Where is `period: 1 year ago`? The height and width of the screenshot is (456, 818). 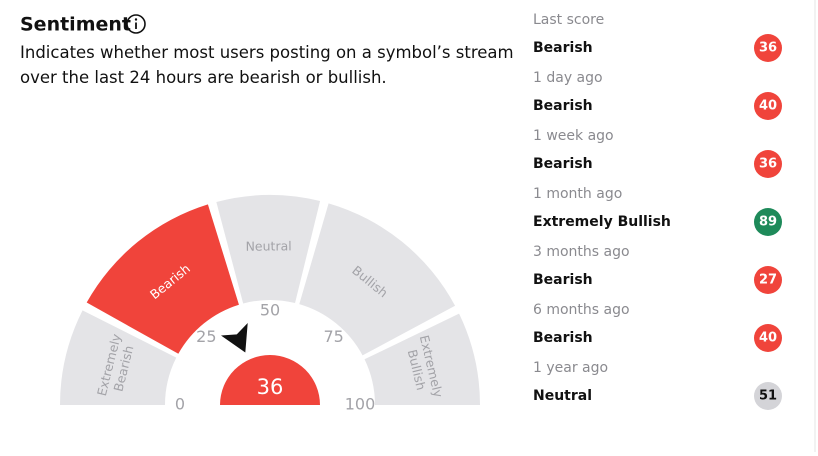 period: 1 year ago is located at coordinates (570, 368).